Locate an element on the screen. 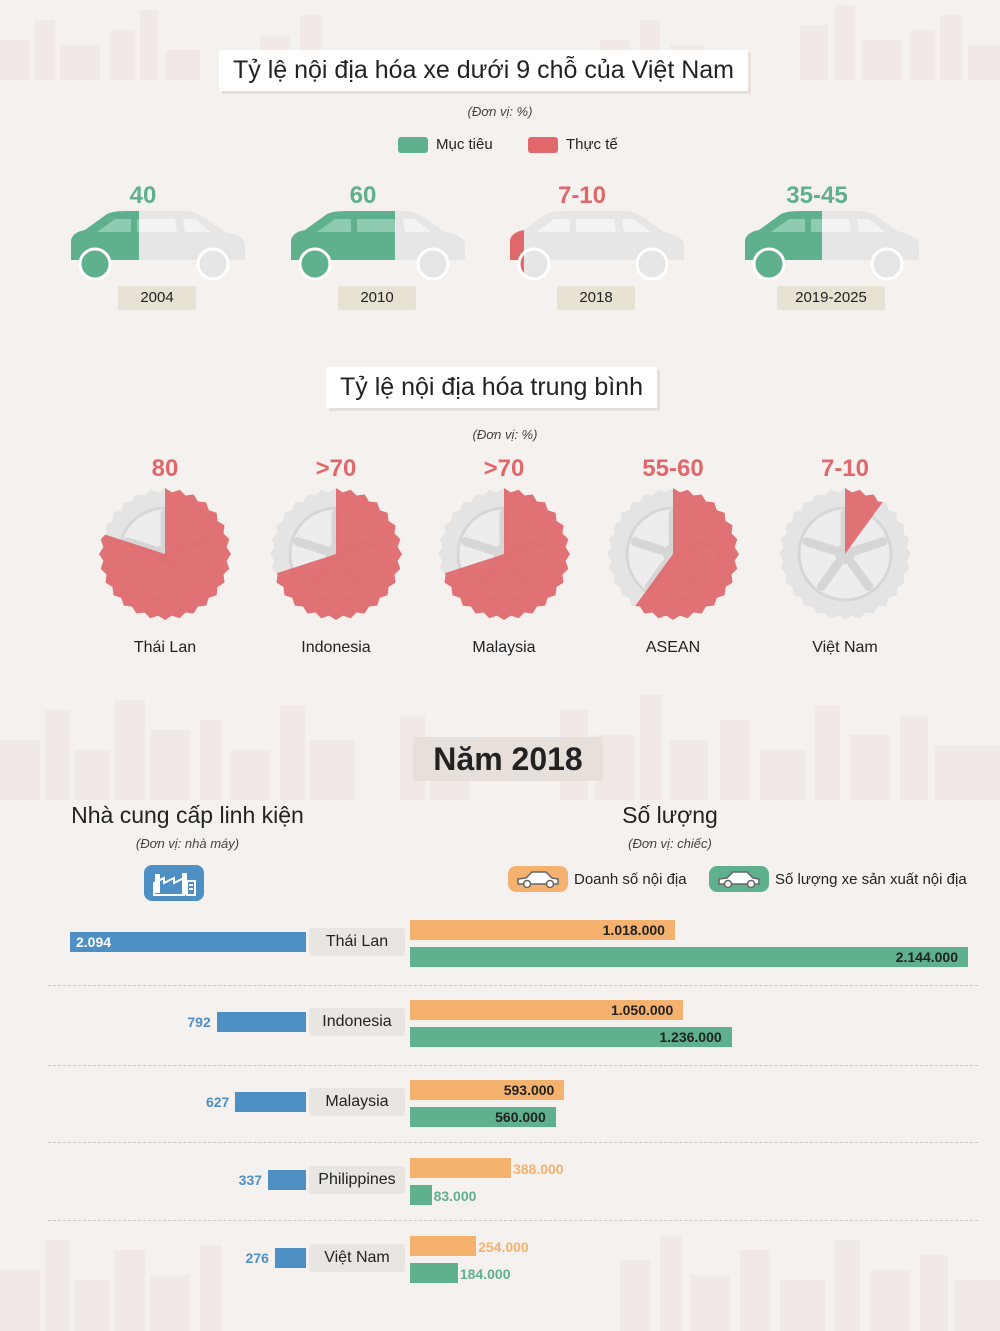  legend-domestic-sales: Doanh số nội địa is located at coordinates (597, 879).